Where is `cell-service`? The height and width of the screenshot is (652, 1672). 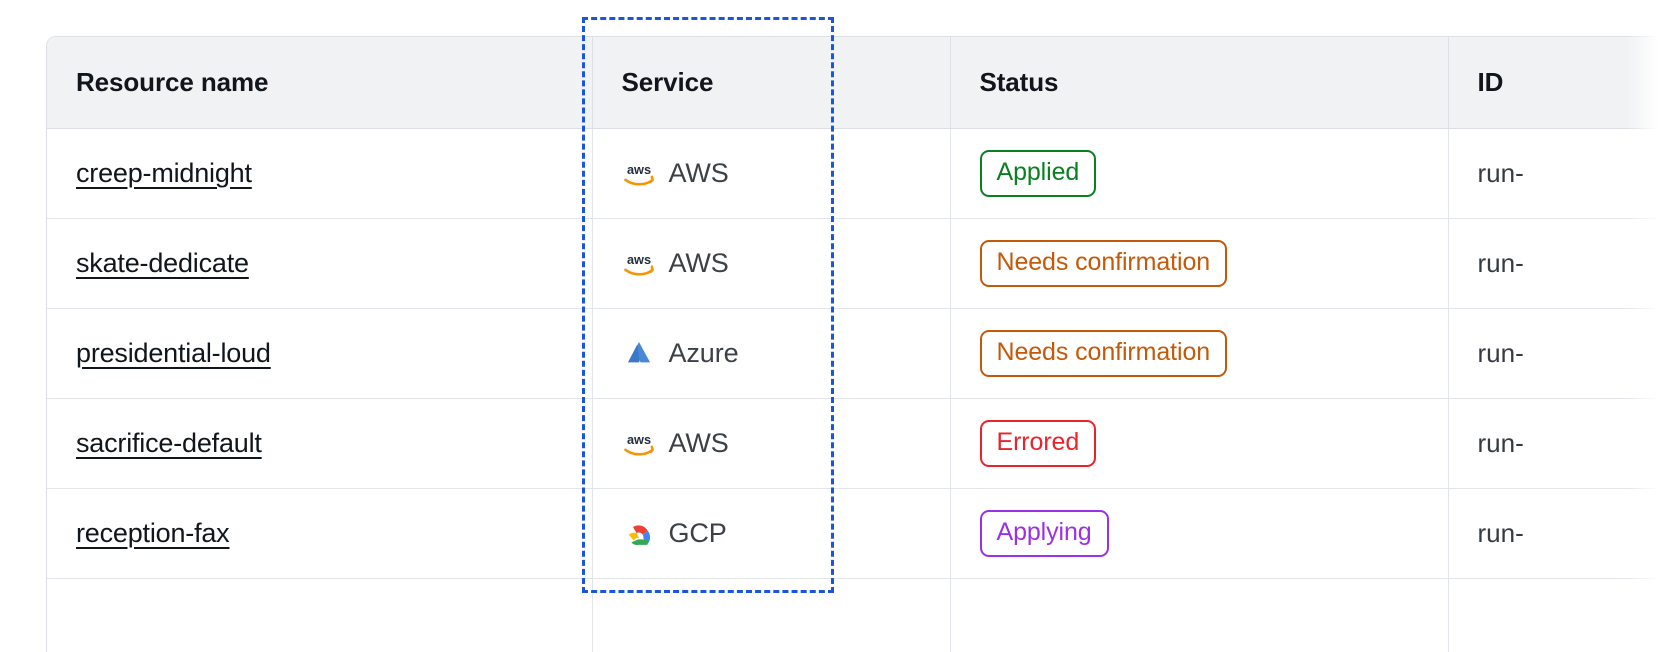 cell-service is located at coordinates (771, 615).